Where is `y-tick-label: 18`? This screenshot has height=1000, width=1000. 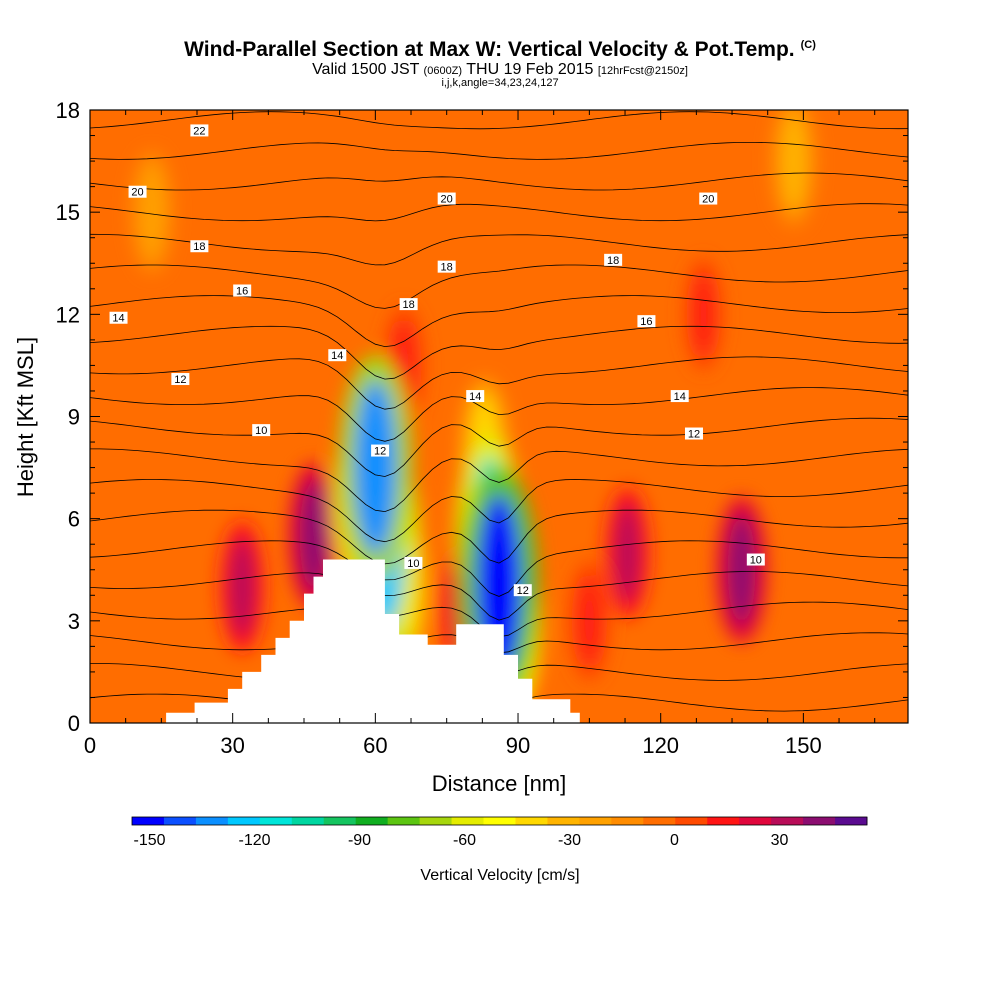 y-tick-label: 18 is located at coordinates (68, 110).